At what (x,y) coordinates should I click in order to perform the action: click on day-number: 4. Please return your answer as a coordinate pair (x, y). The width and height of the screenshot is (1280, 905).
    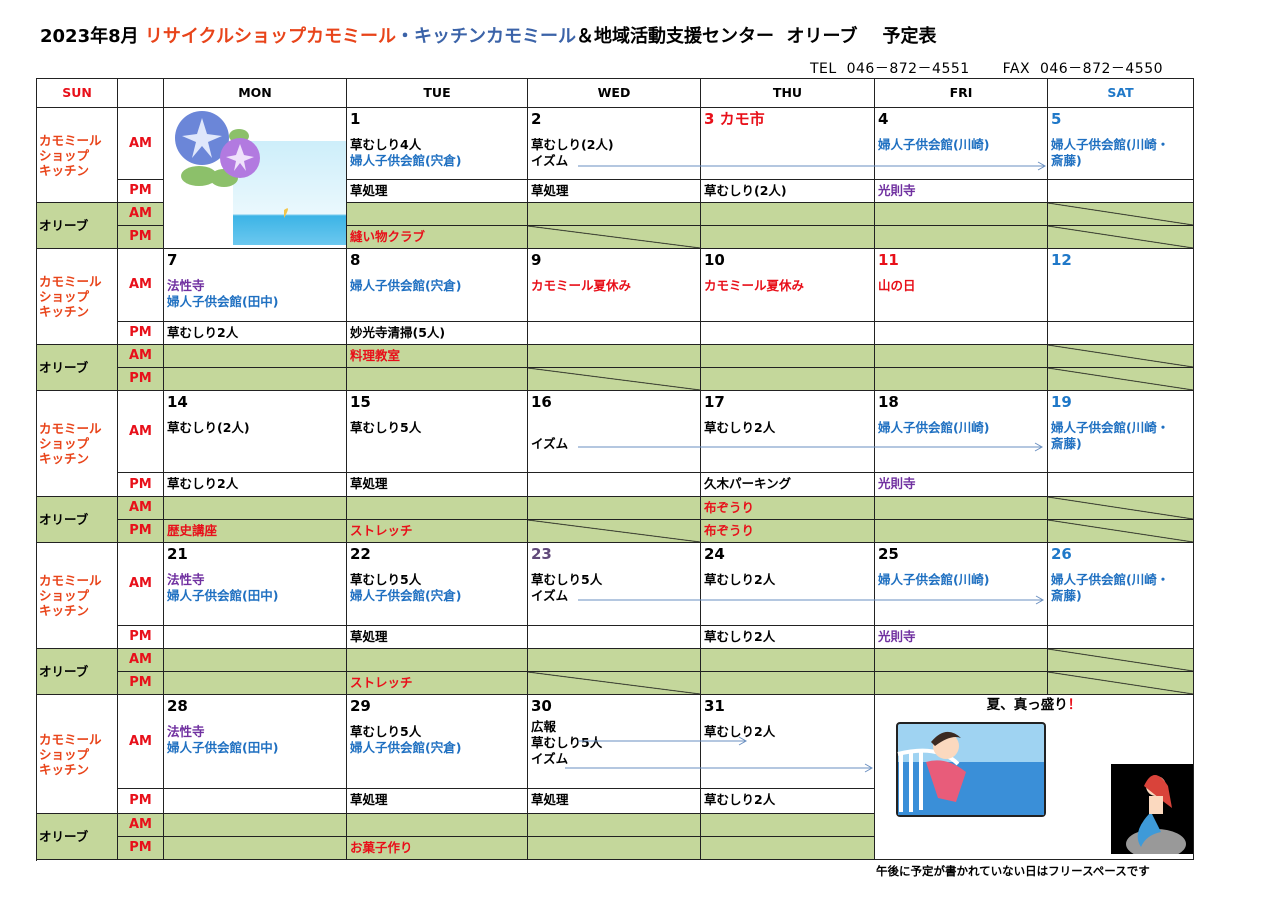
    Looking at the image, I should click on (883, 119).